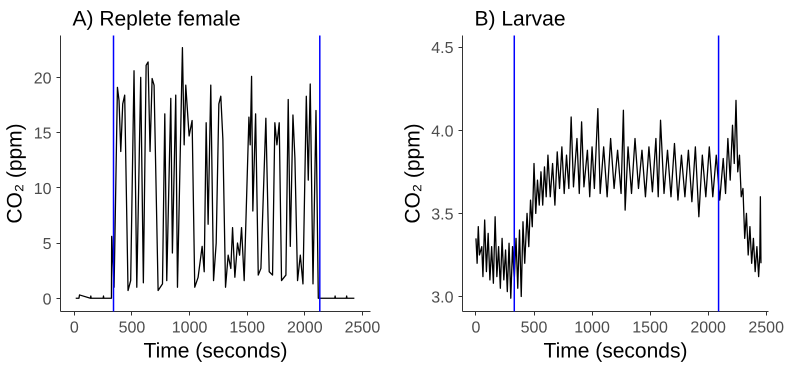 The width and height of the screenshot is (796, 365). I want to click on chart-title: B) Larvae, so click(520, 19).